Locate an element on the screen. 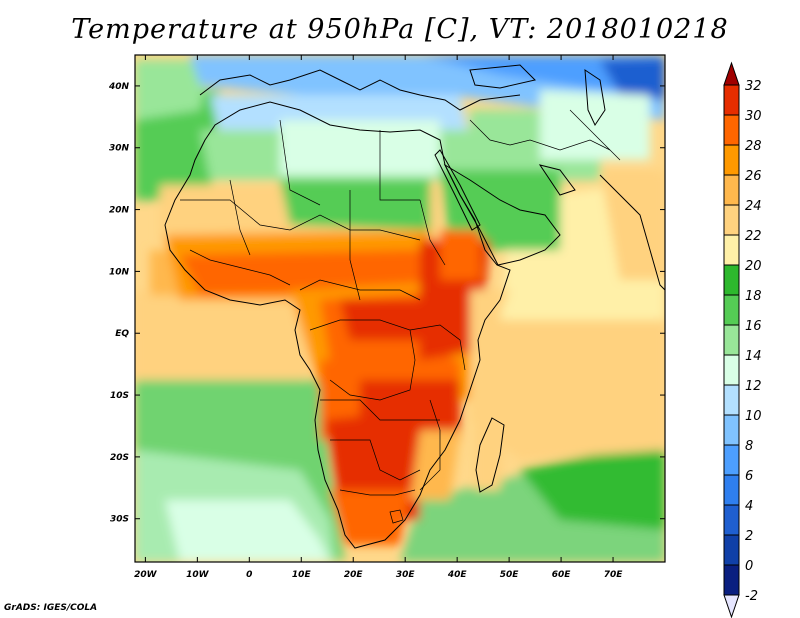 Image resolution: width=800 pixels, height=618 pixels. colorbar-label: 26 is located at coordinates (753, 176).